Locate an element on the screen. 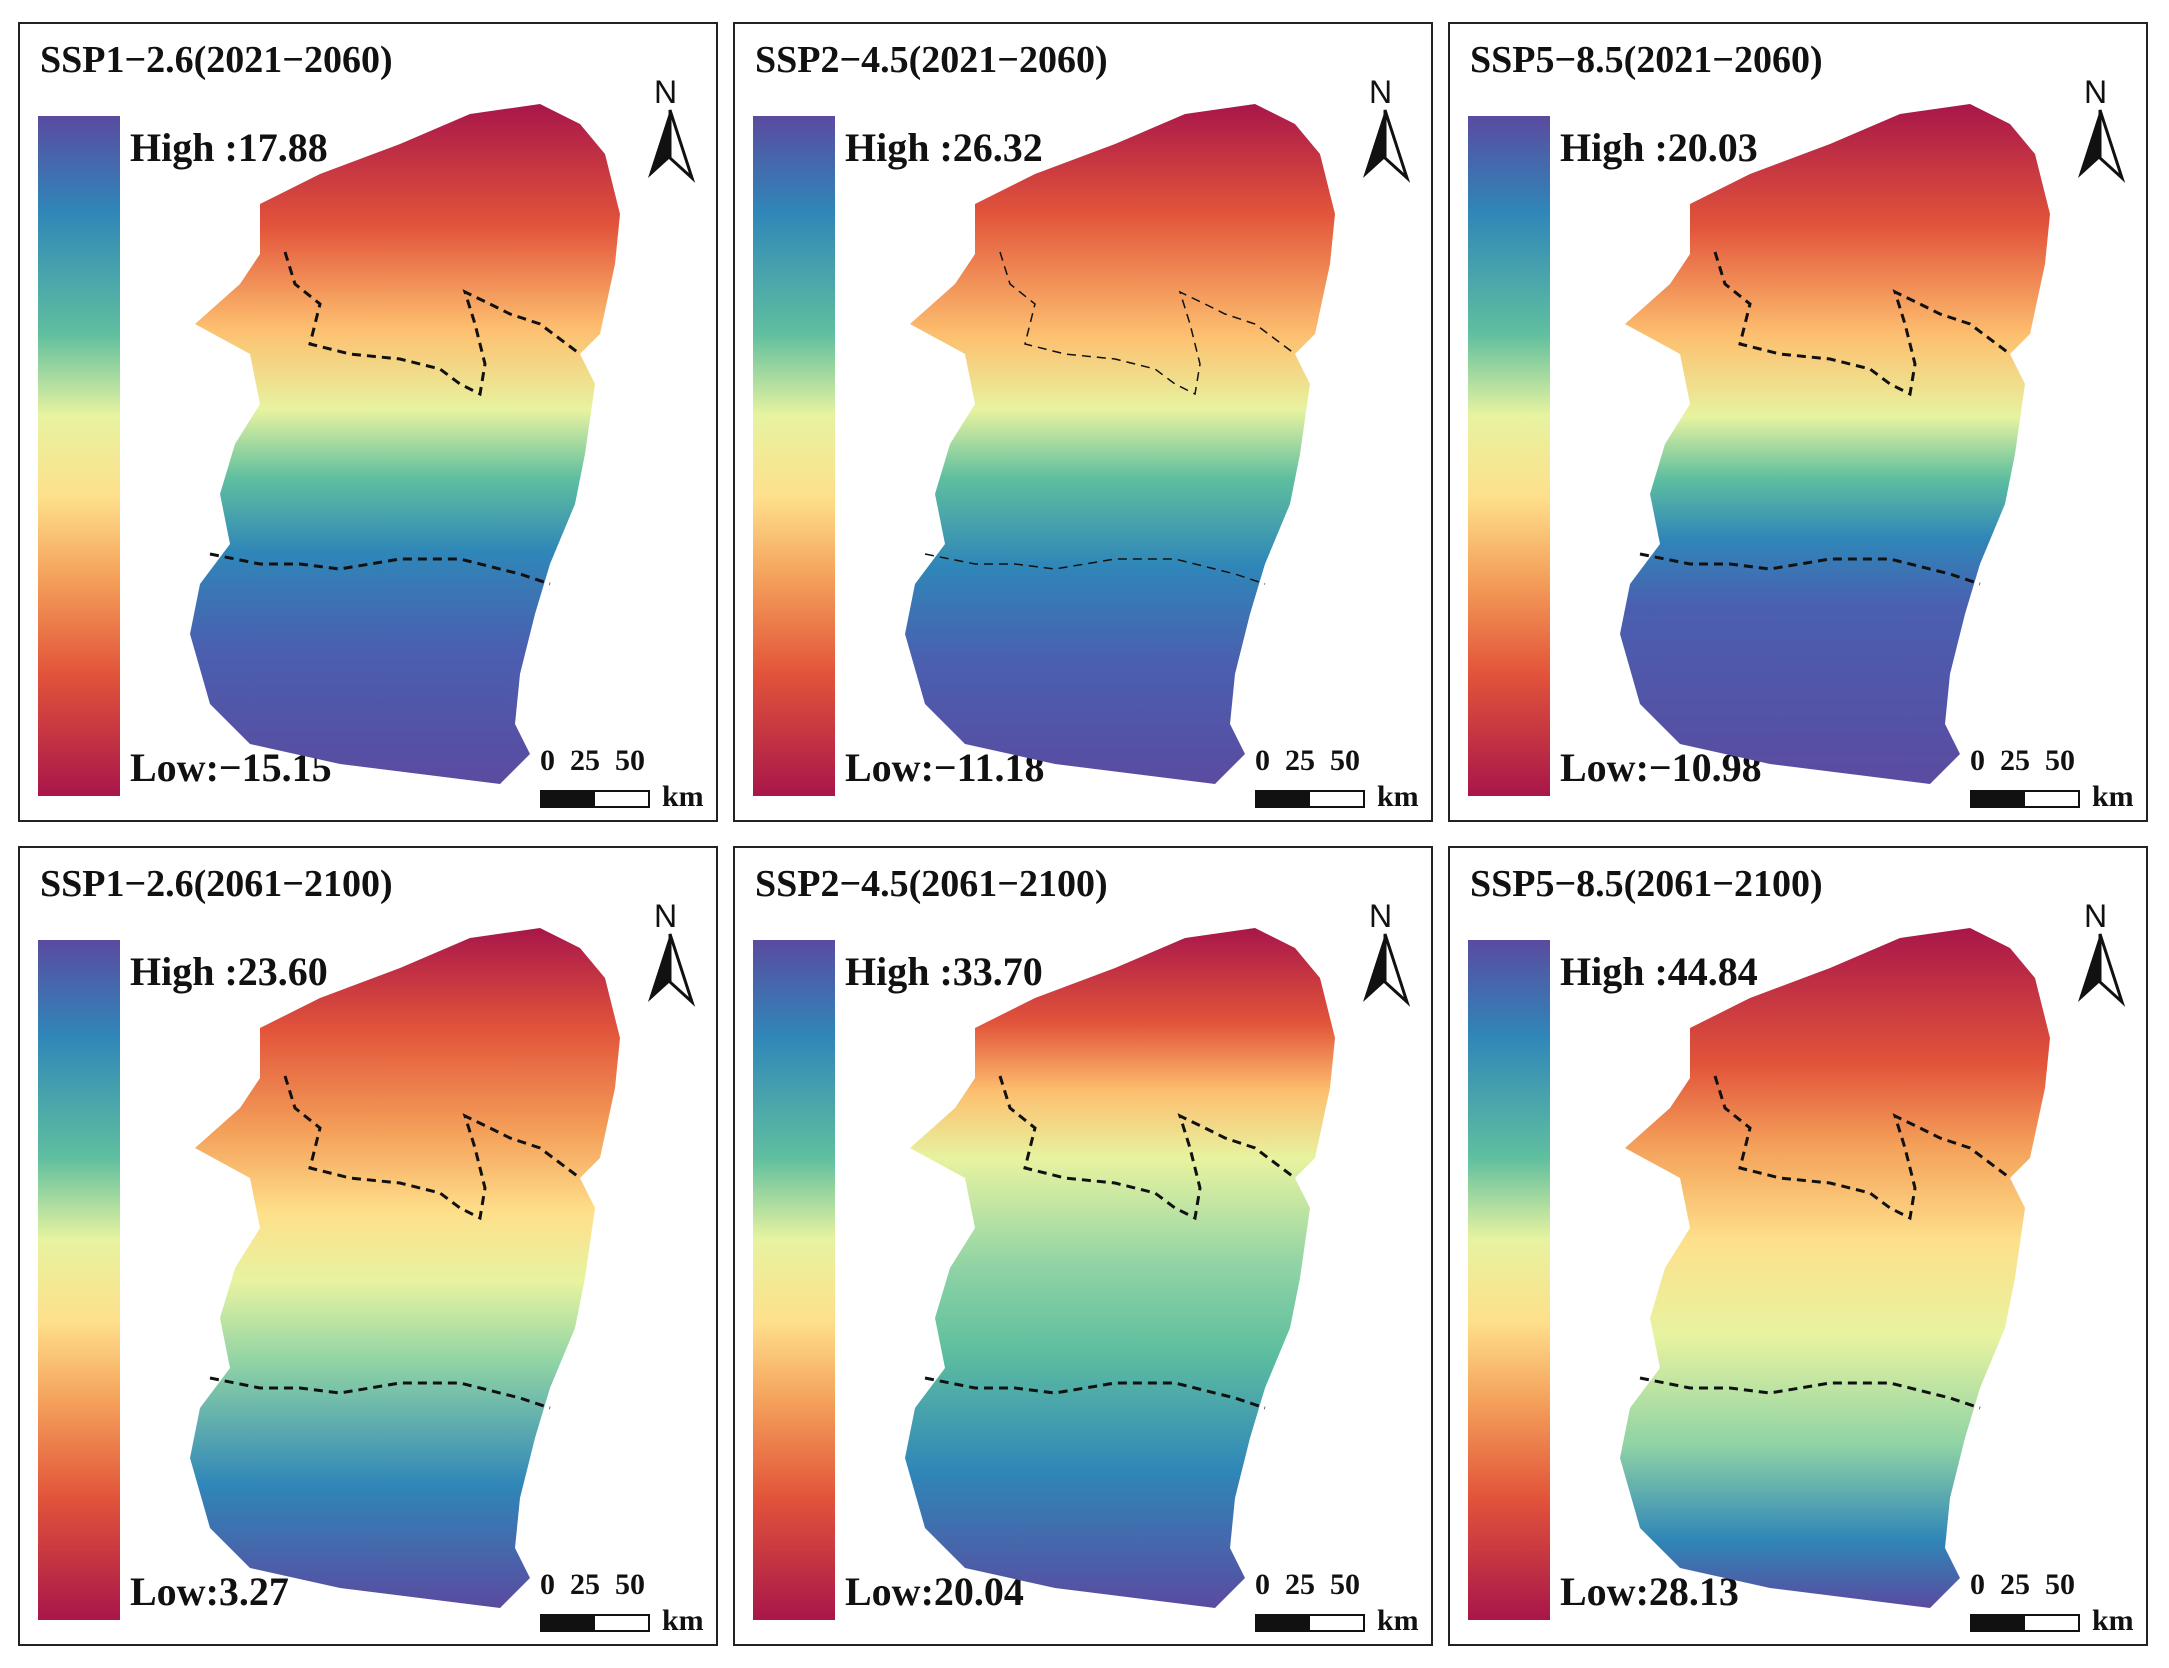 The width and height of the screenshot is (2169, 1668). panel-title: SSP2−4.5(2061−2100) is located at coordinates (931, 884).